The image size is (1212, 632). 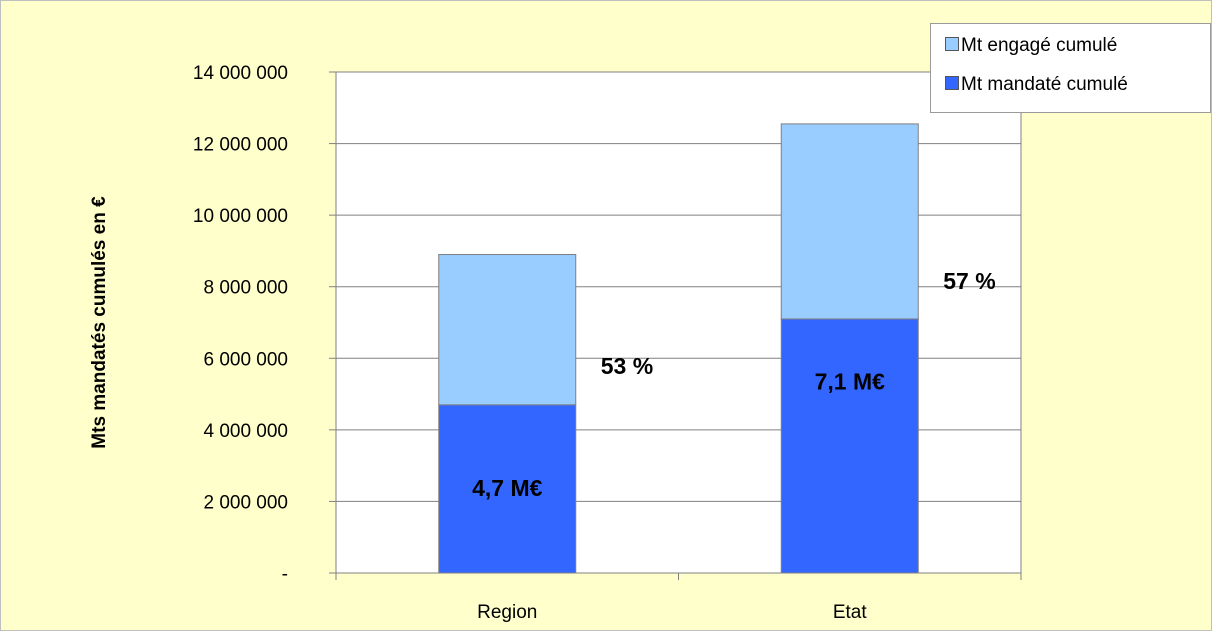 I want to click on y-tick-label: -, so click(x=285, y=574).